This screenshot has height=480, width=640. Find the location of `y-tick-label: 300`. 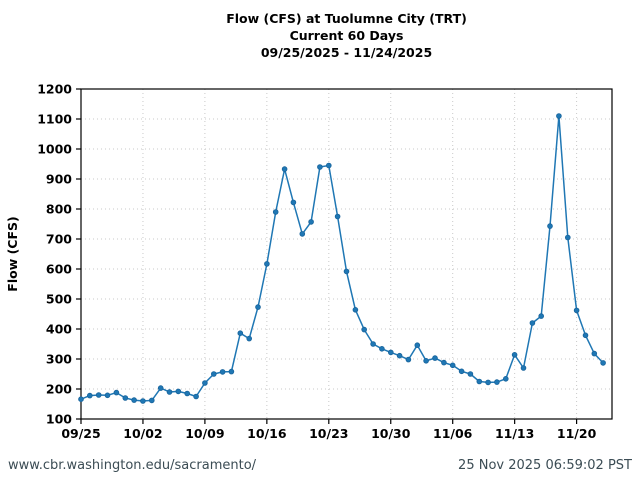

y-tick-label: 300 is located at coordinates (59, 359).